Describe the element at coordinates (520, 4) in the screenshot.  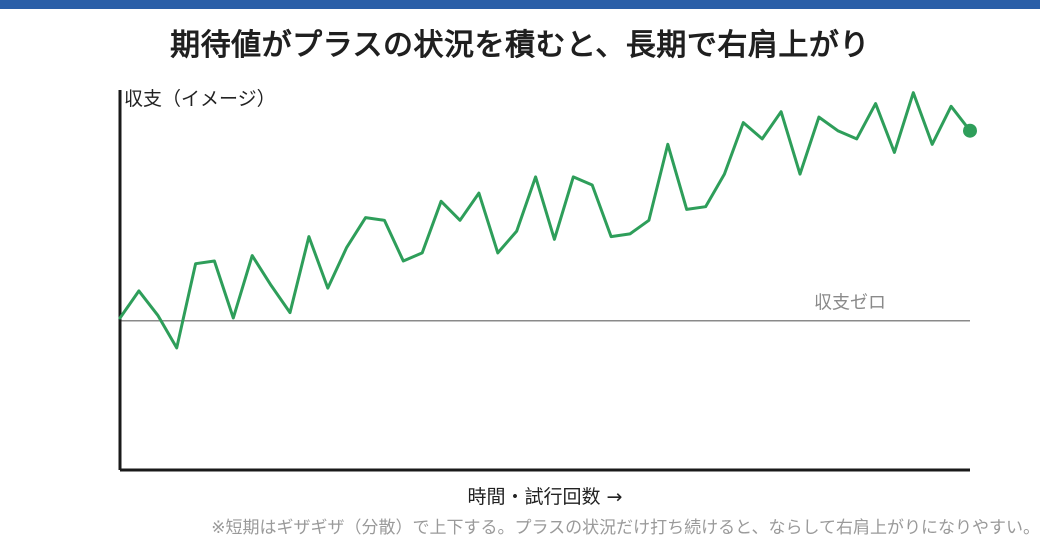
I see `header-bar` at that location.